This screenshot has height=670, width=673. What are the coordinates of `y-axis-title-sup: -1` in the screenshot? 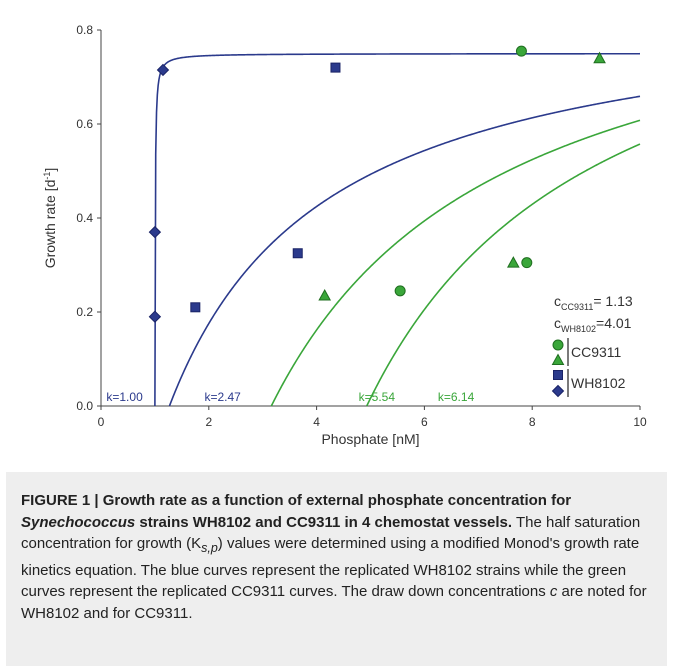 It's located at (47, 176).